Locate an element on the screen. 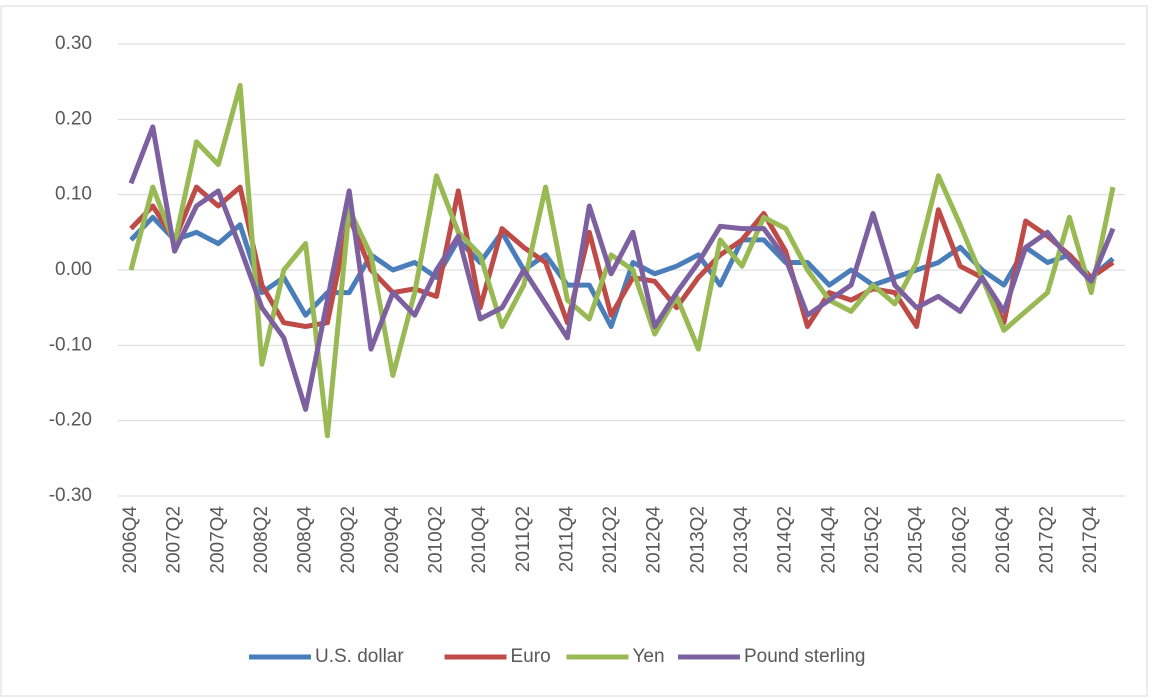 Image resolution: width=1154 pixels, height=698 pixels. y-tick-label: 0.00 is located at coordinates (73, 269).